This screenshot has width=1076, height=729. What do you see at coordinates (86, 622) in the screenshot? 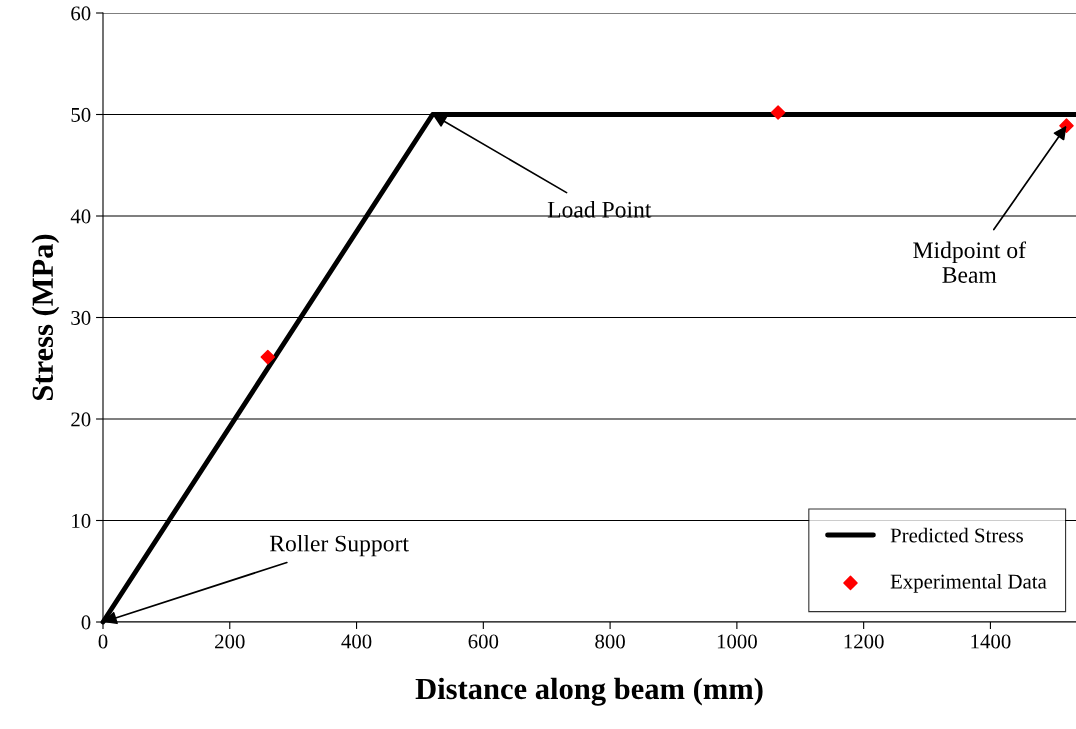
I see `y-tick-label: 0` at bounding box center [86, 622].